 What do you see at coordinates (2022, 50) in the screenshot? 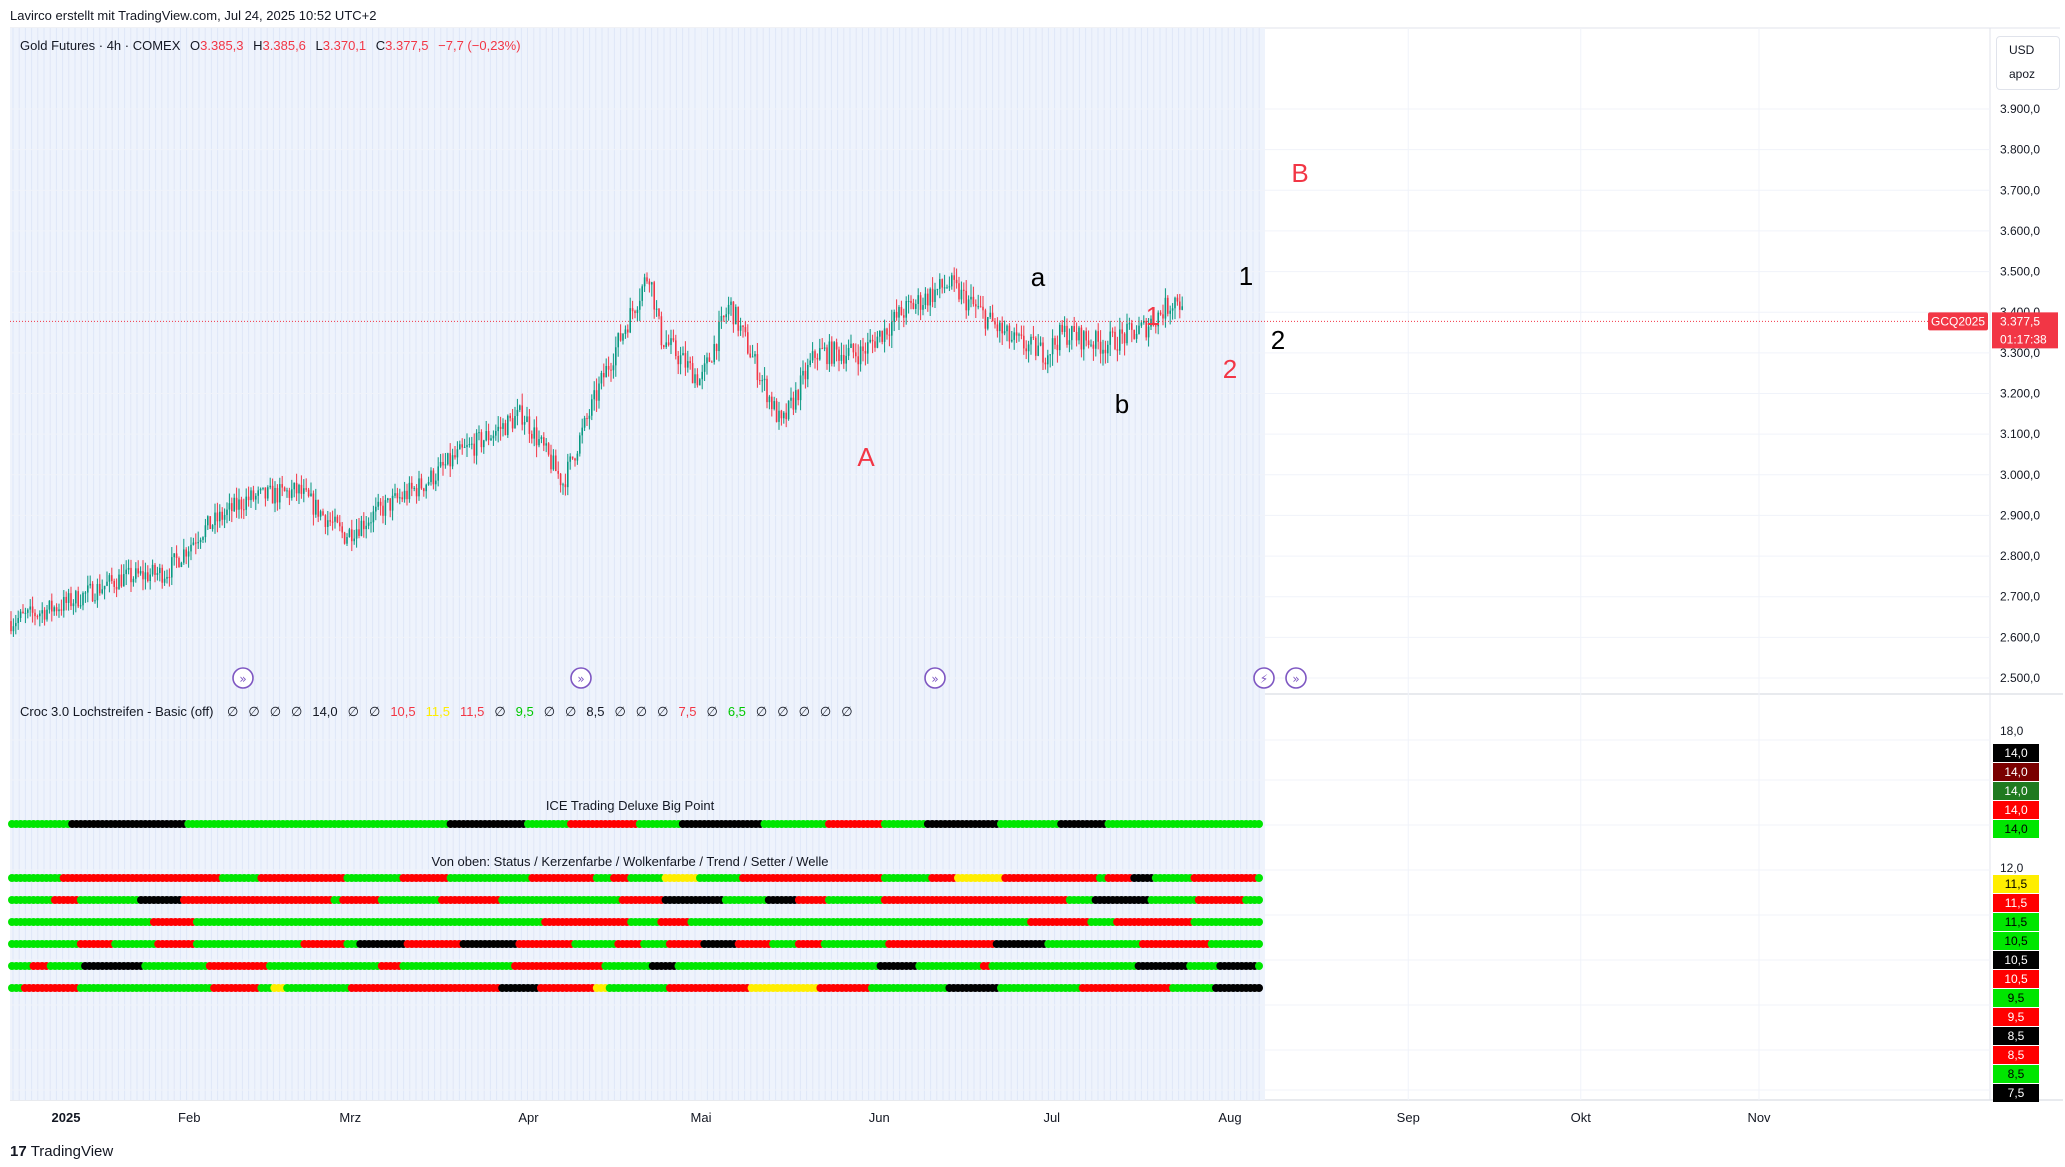
I see `currency-label: USD` at bounding box center [2022, 50].